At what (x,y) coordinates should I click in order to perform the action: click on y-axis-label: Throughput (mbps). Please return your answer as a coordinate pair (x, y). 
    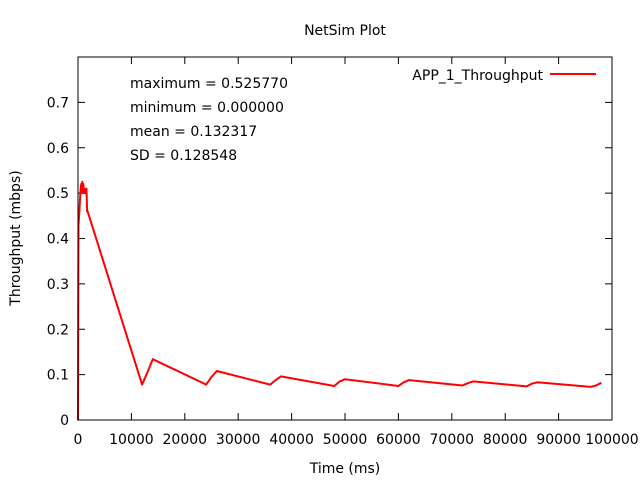
    Looking at the image, I should click on (16, 238).